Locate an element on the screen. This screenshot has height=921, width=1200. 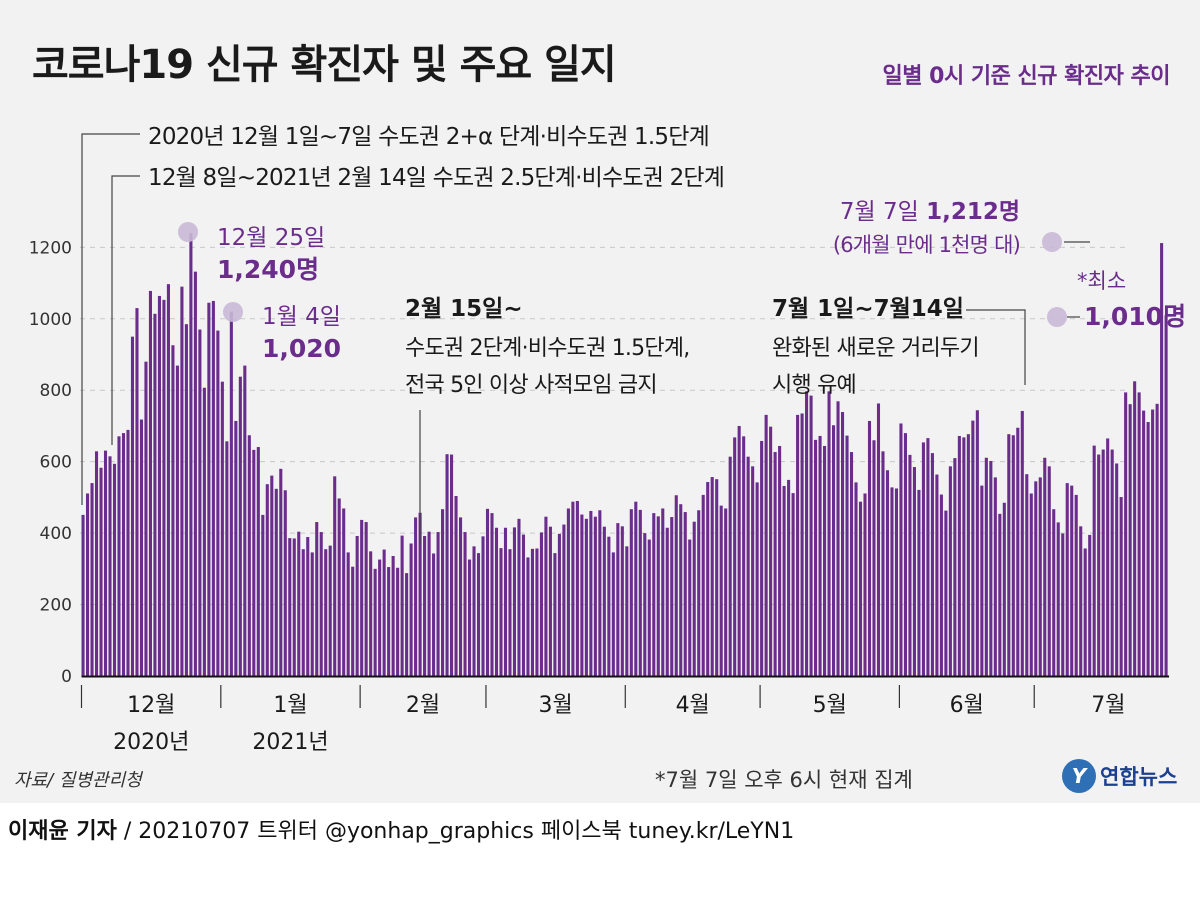
y-tick-label: 800 is located at coordinates (56, 391).